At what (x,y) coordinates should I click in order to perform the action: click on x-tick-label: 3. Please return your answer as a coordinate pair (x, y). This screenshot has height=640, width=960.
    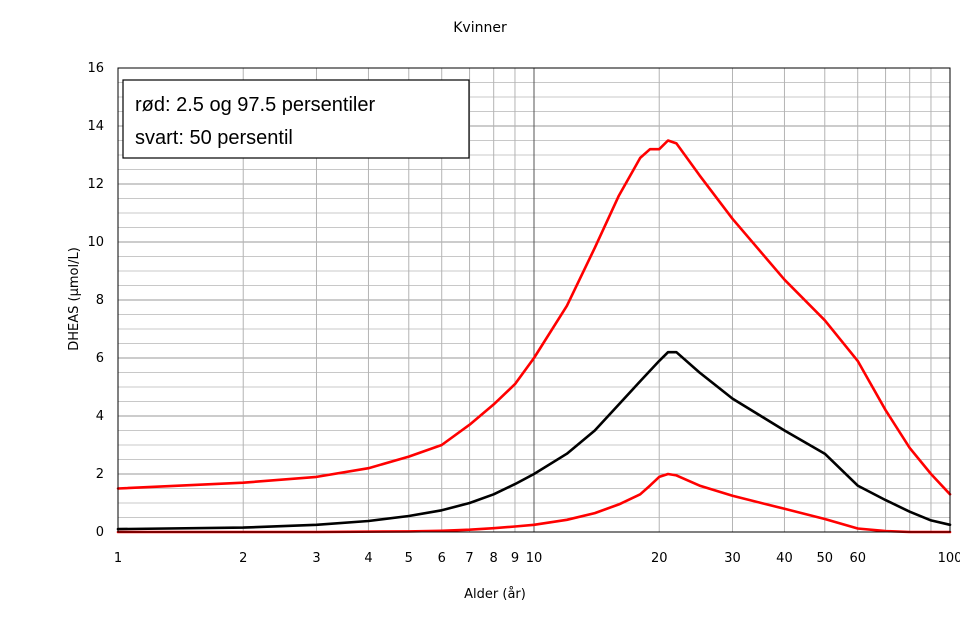
    Looking at the image, I should click on (316, 558).